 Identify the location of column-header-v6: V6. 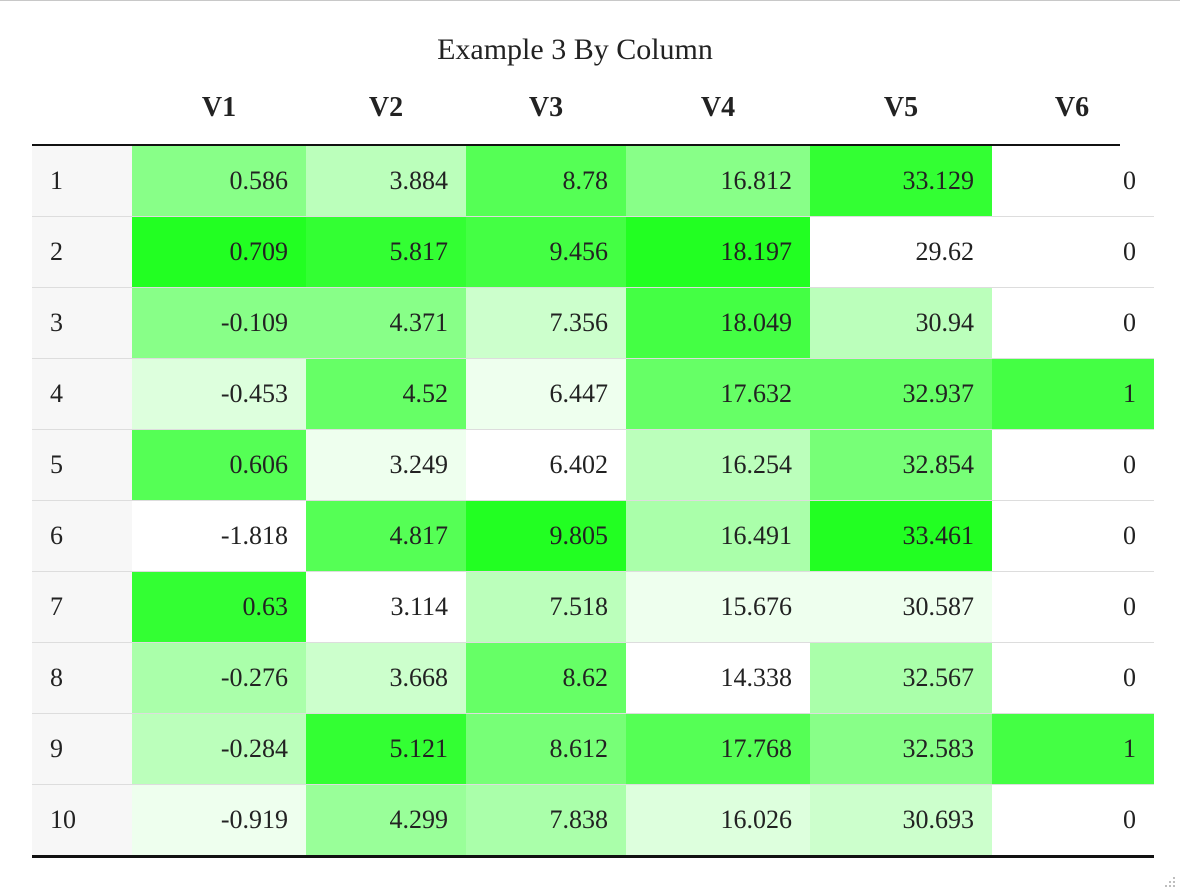
(1072, 107).